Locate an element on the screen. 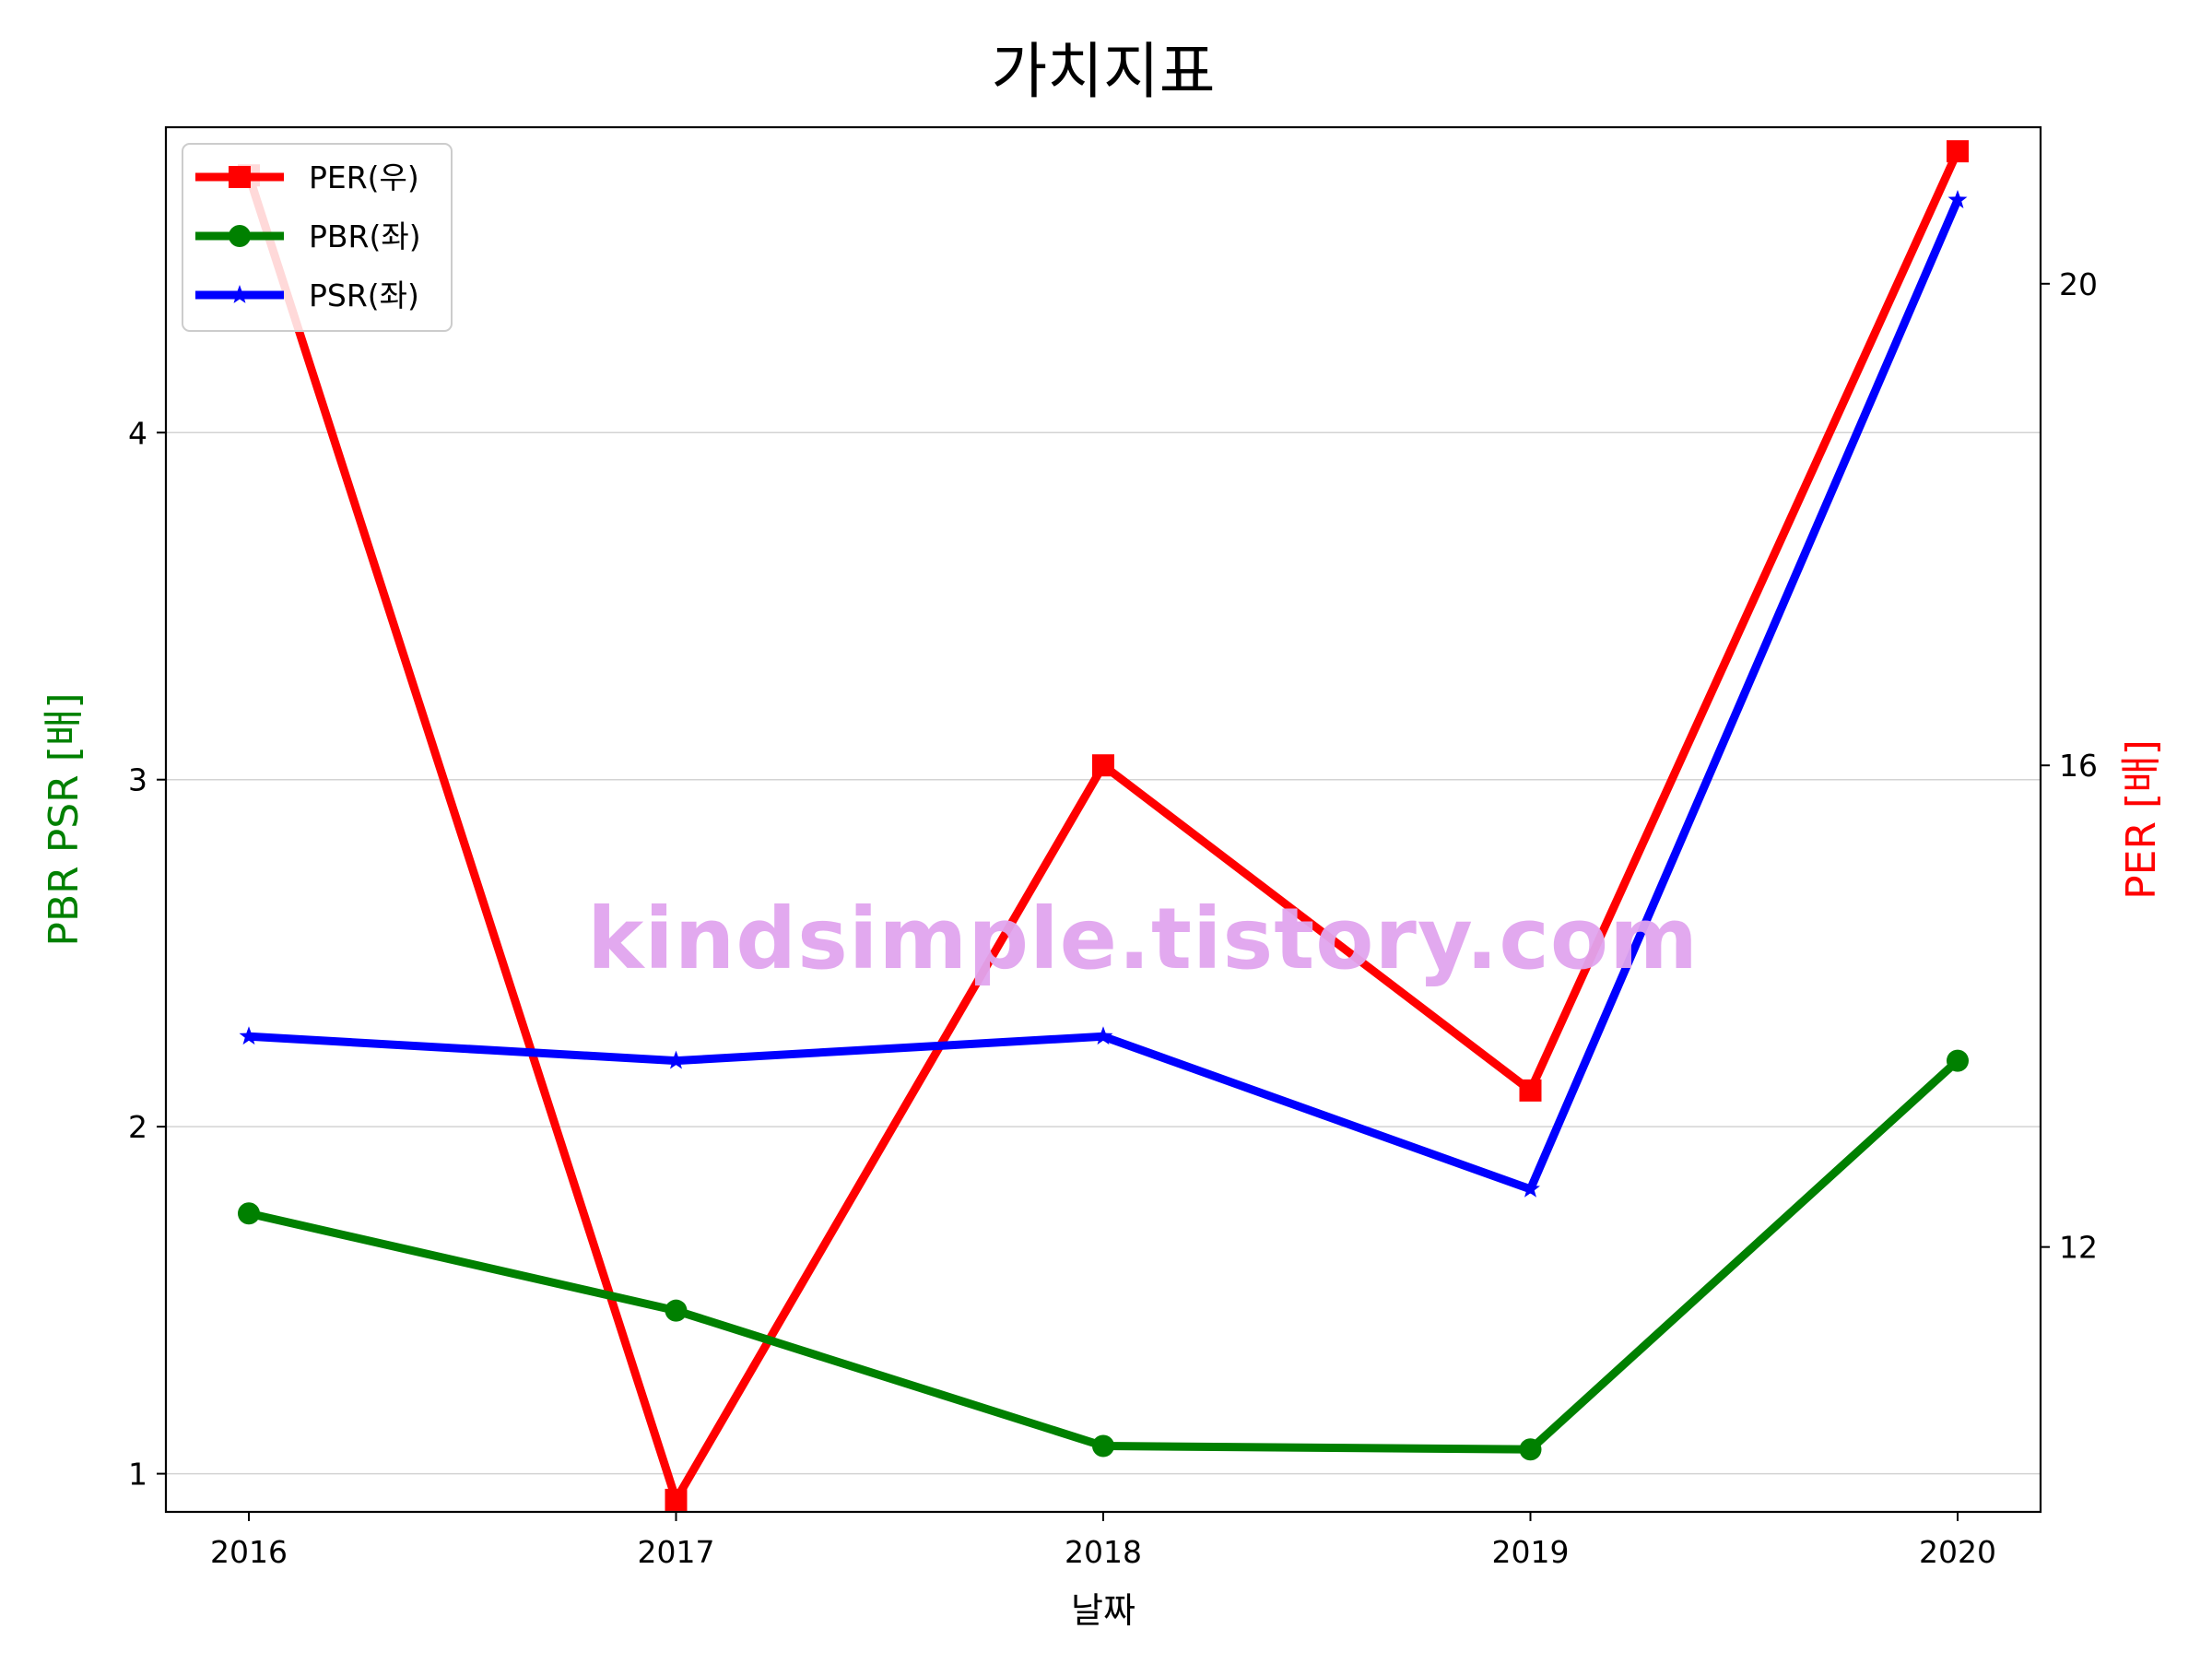 This screenshot has width=2212, height=1664. x-tick-label: 2016 is located at coordinates (249, 1552).